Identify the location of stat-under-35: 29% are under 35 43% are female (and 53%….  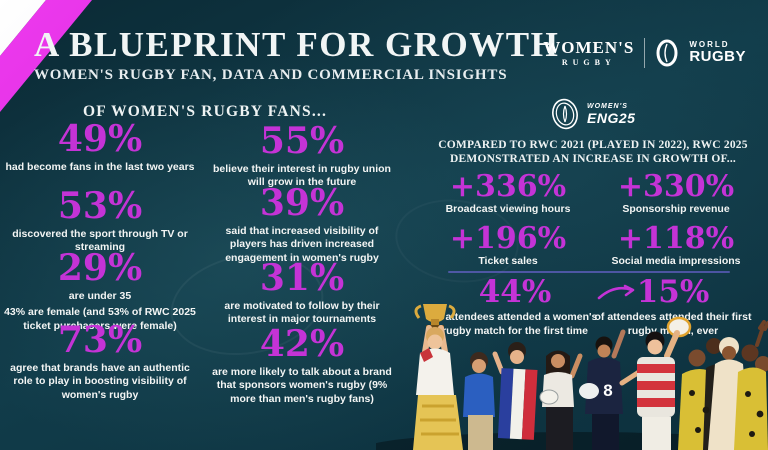
(100, 291).